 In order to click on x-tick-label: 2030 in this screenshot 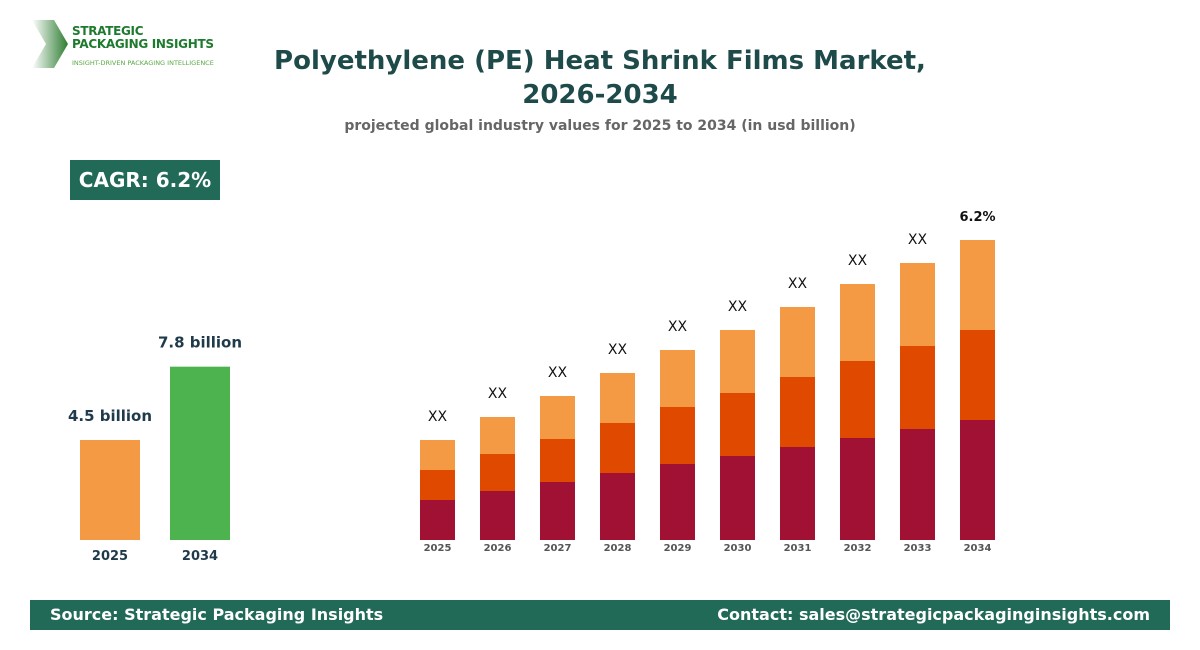, I will do `click(738, 548)`.